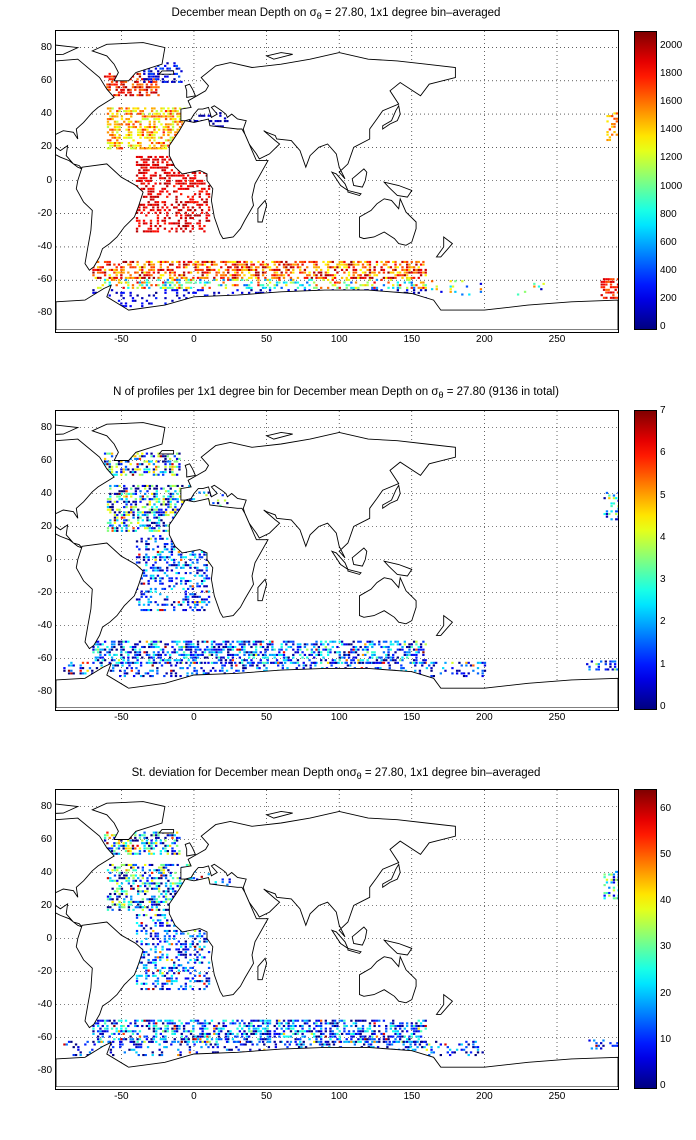 This screenshot has height=1140, width=696. What do you see at coordinates (279, 56) in the screenshot?
I see `coastline` at bounding box center [279, 56].